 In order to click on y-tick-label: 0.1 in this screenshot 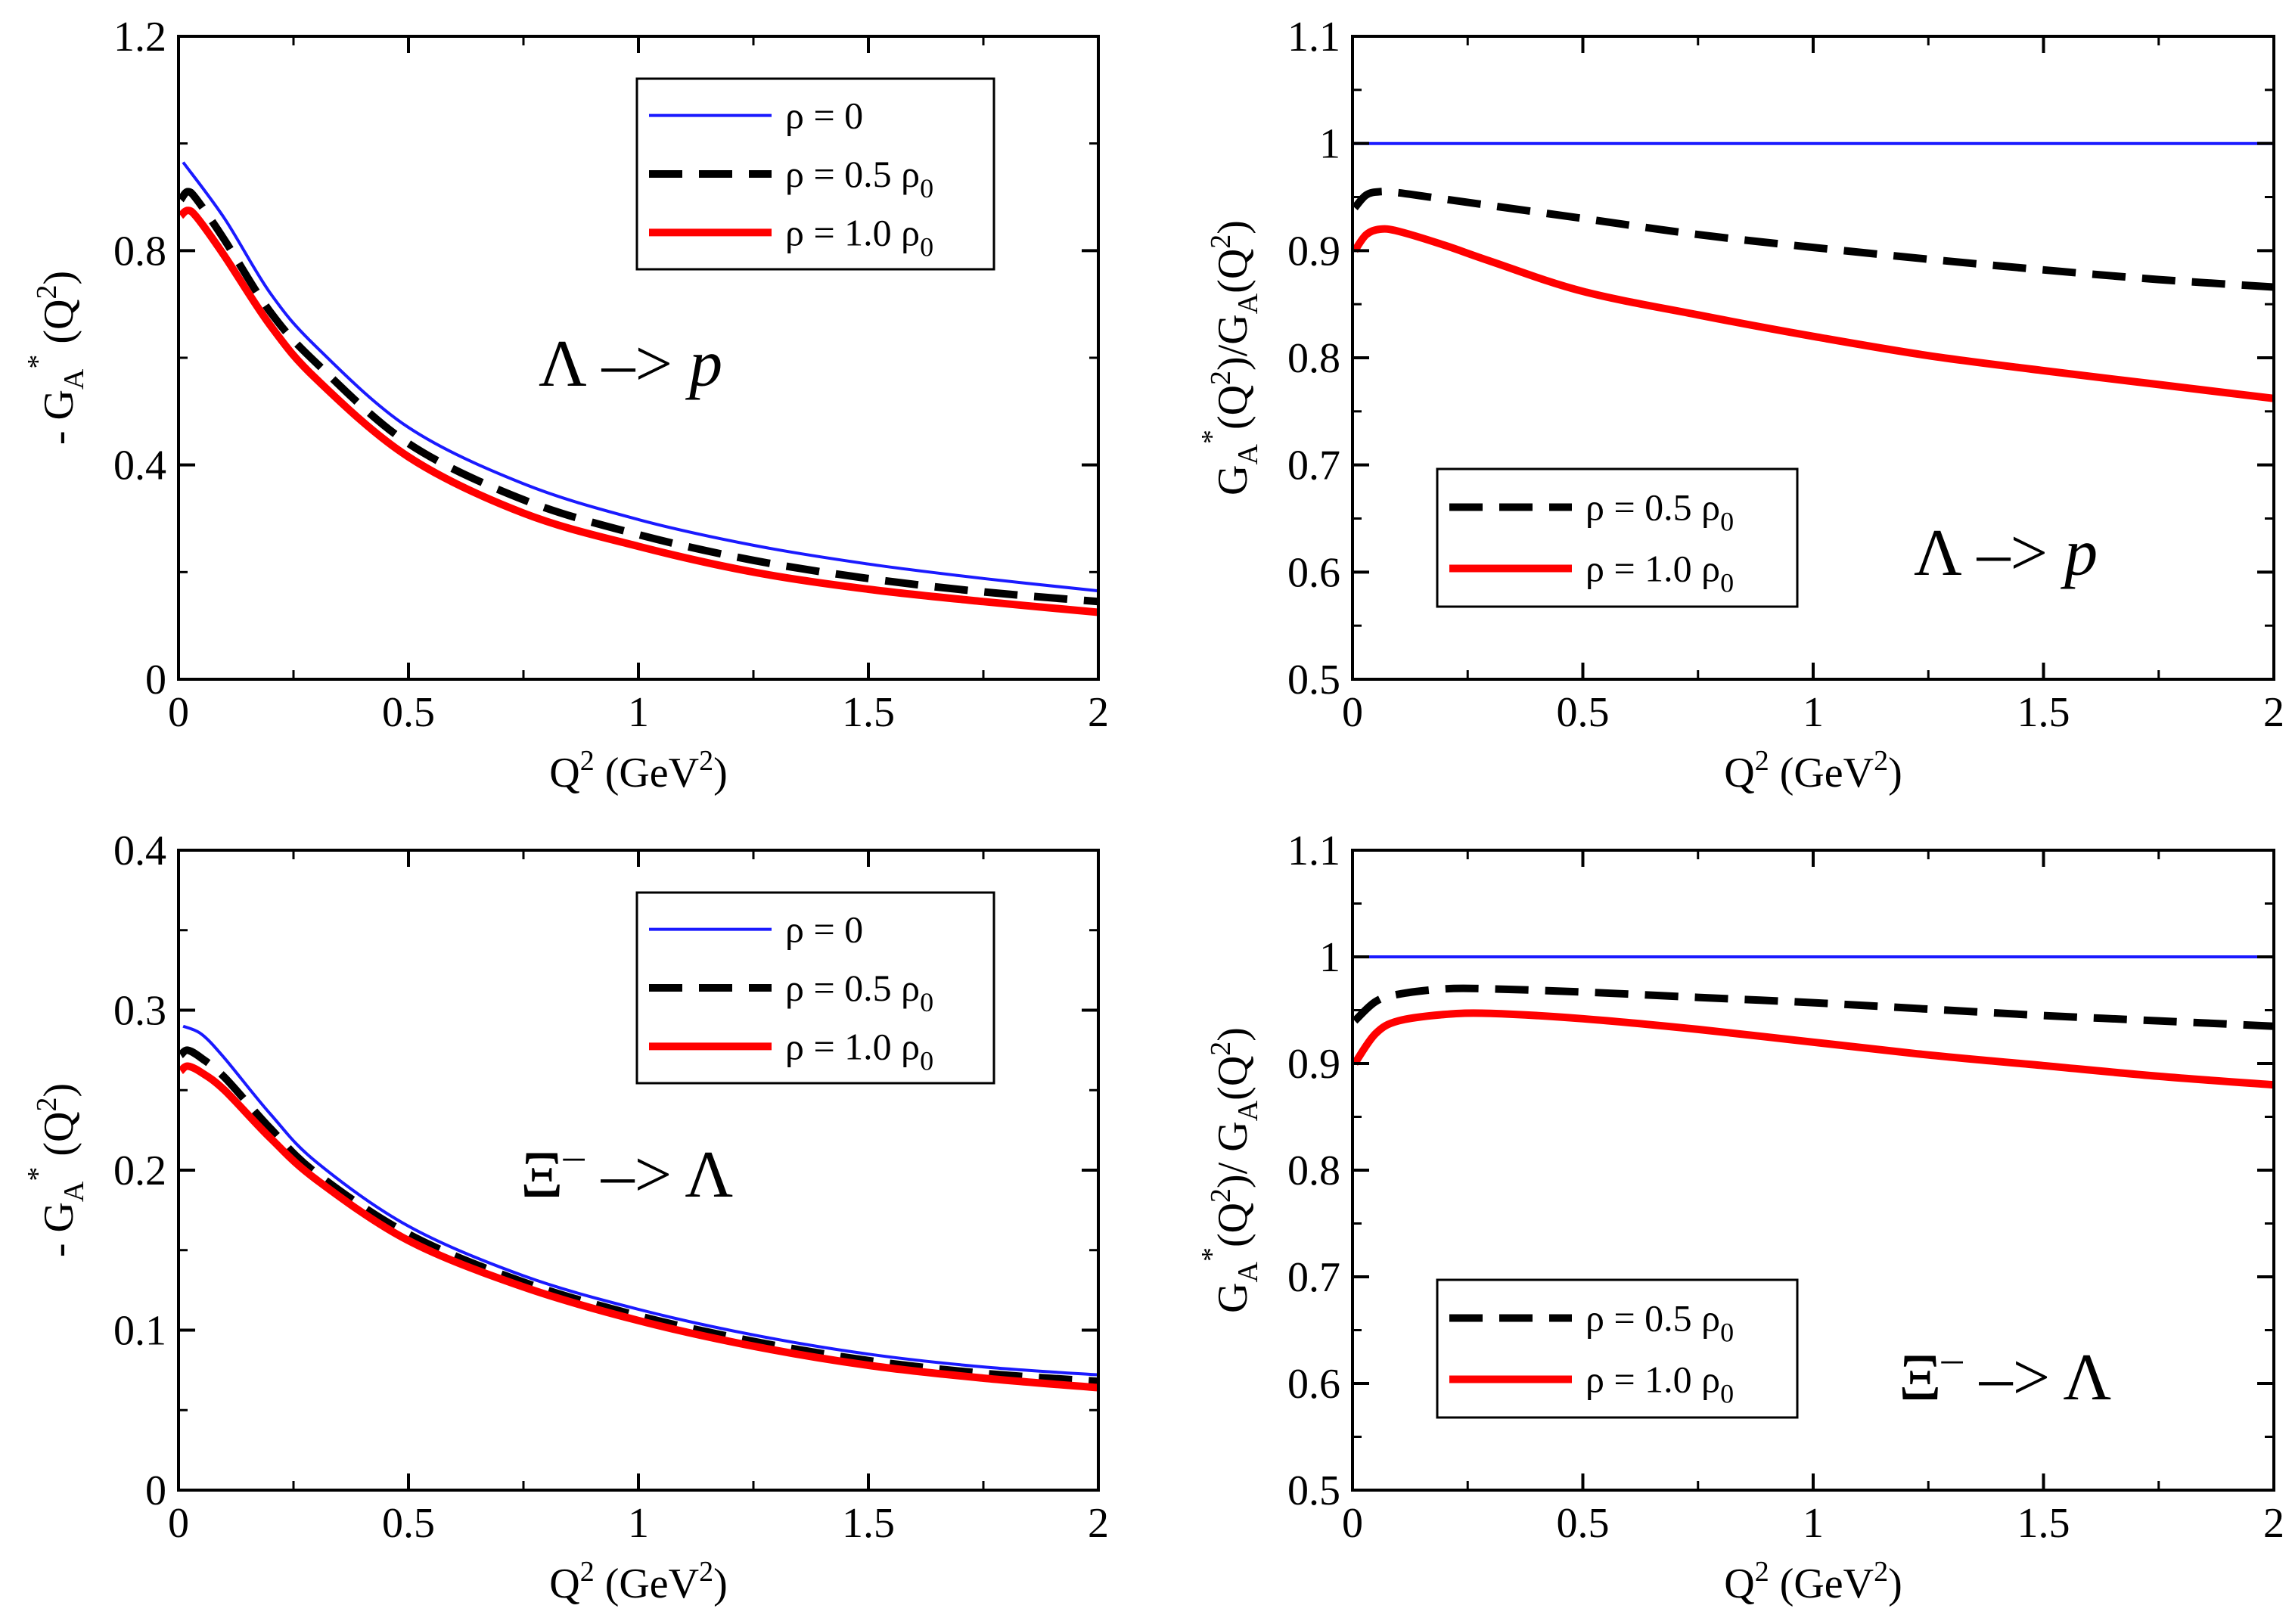, I will do `click(139, 1331)`.